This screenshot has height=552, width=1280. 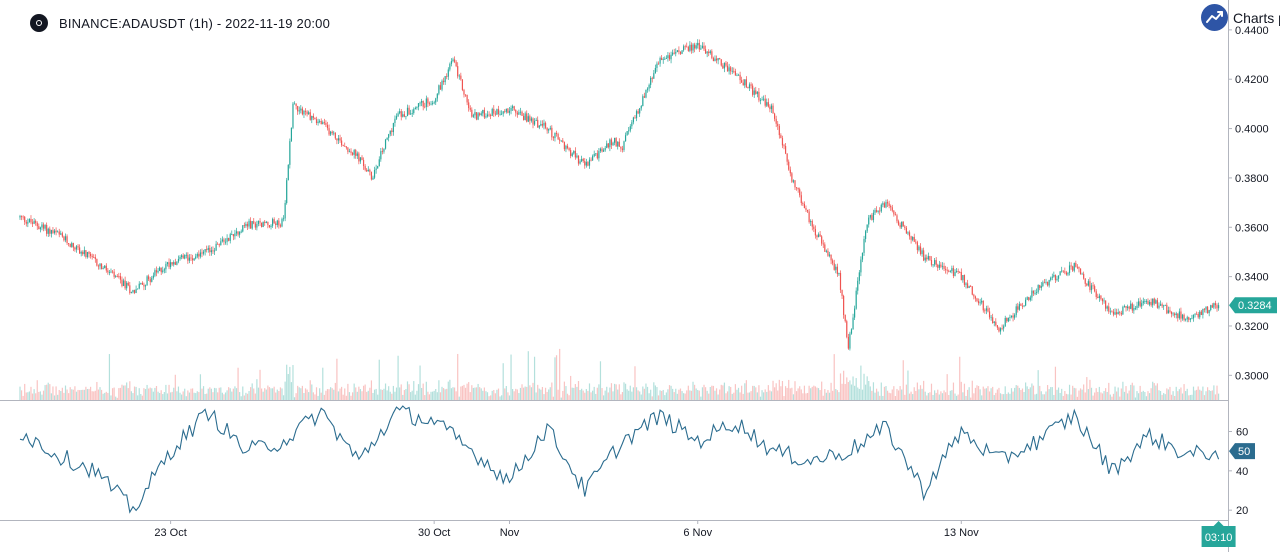 I want to click on oscillator-axis: 60 40 20, so click(x=1238, y=472).